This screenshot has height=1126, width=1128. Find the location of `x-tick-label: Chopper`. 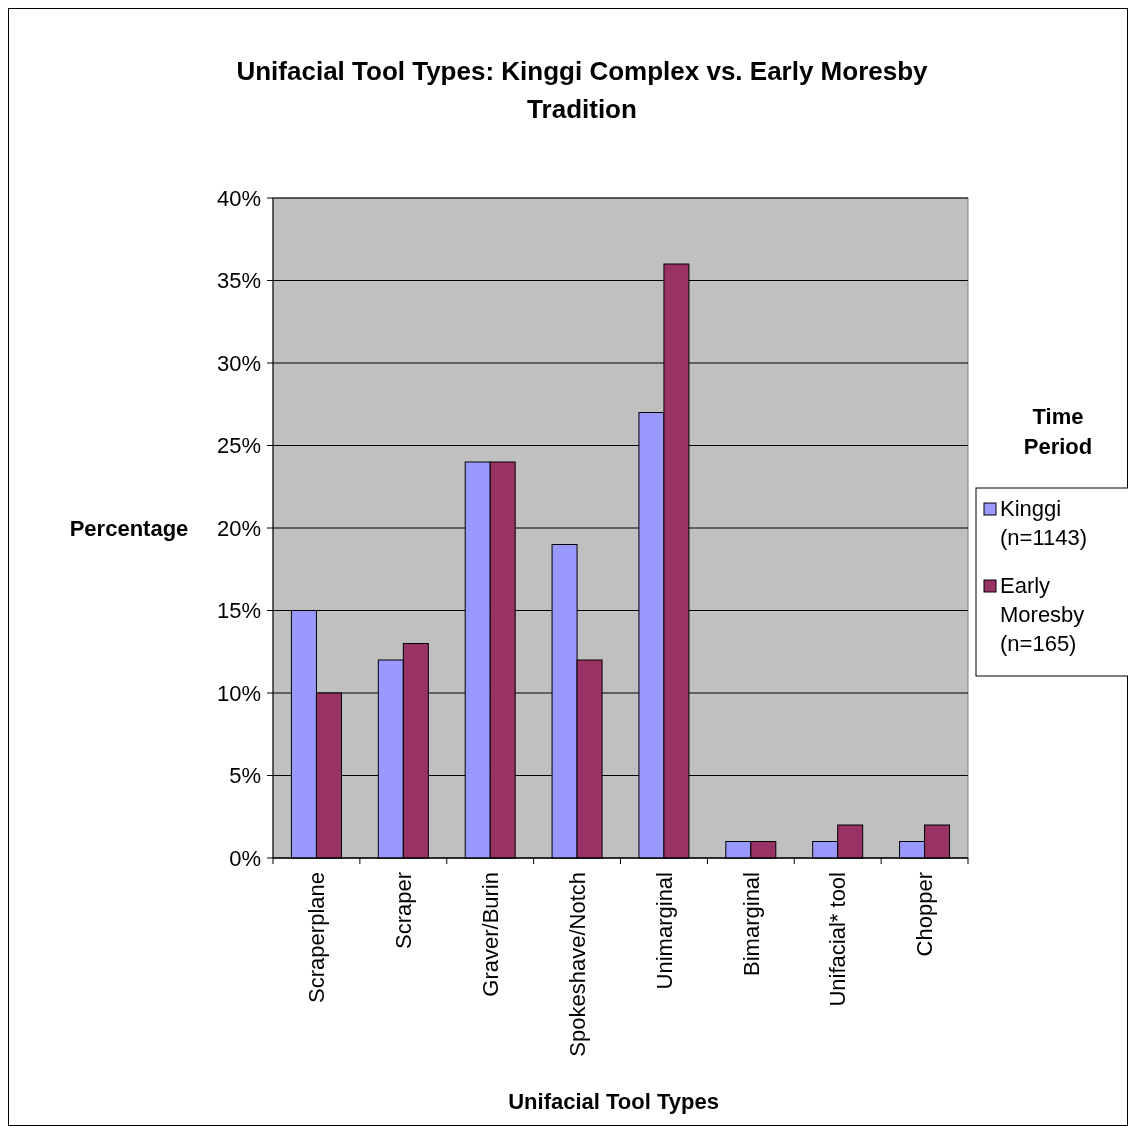

x-tick-label: Chopper is located at coordinates (925, 914).